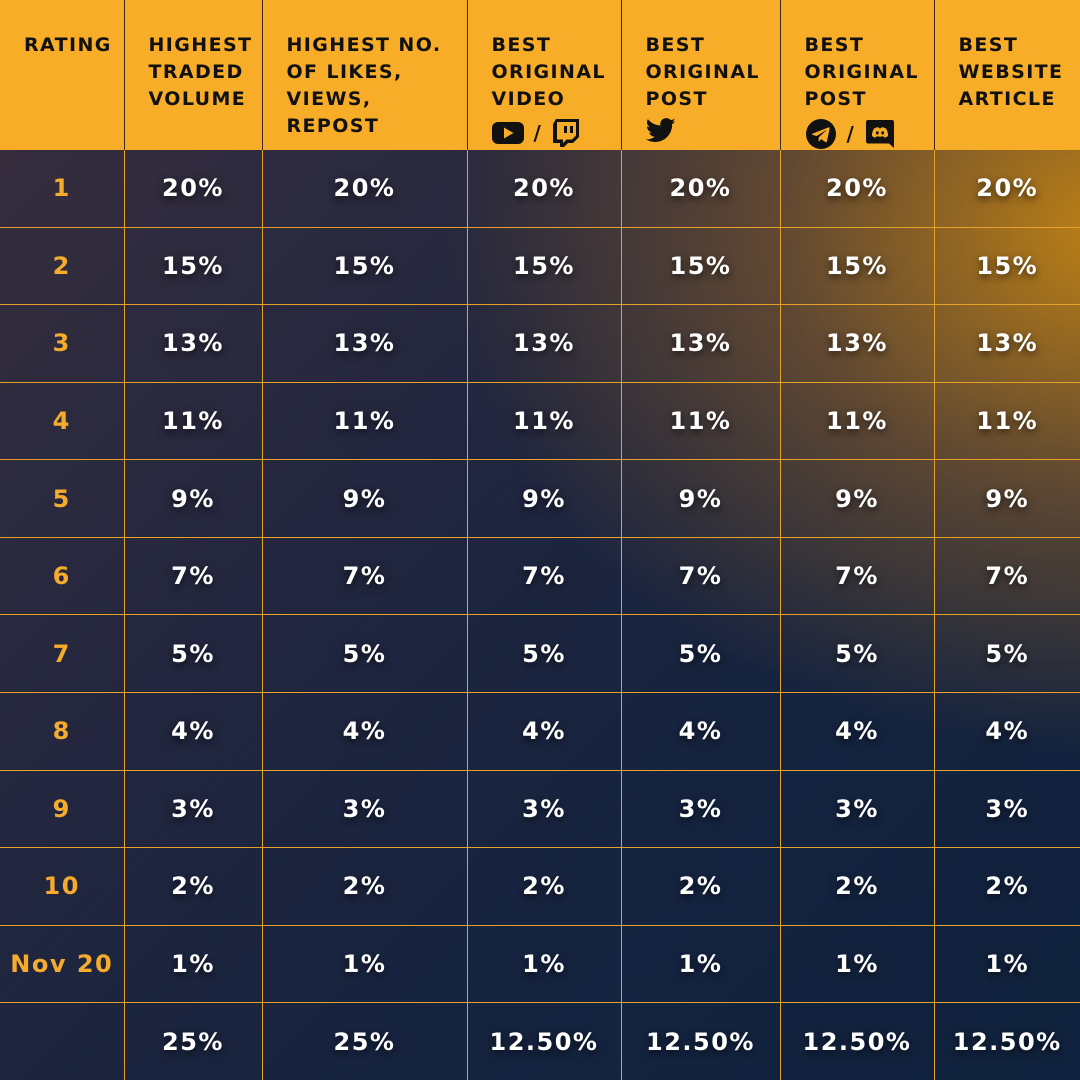 This screenshot has height=1080, width=1080. What do you see at coordinates (701, 75) in the screenshot?
I see `header-original-post-twitter: BEST ORIGINAL POST` at bounding box center [701, 75].